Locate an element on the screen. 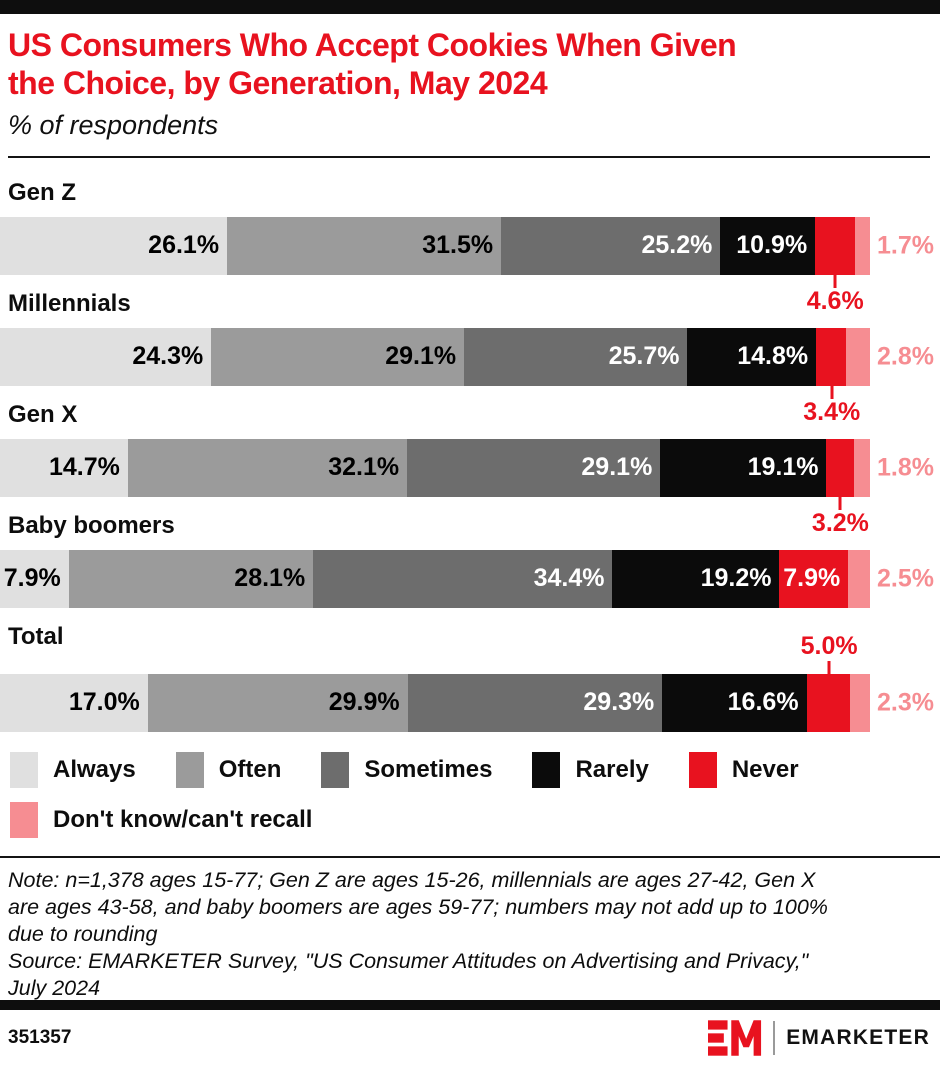 The image size is (940, 1068). legend-label: Don't know/can't recall is located at coordinates (183, 819).